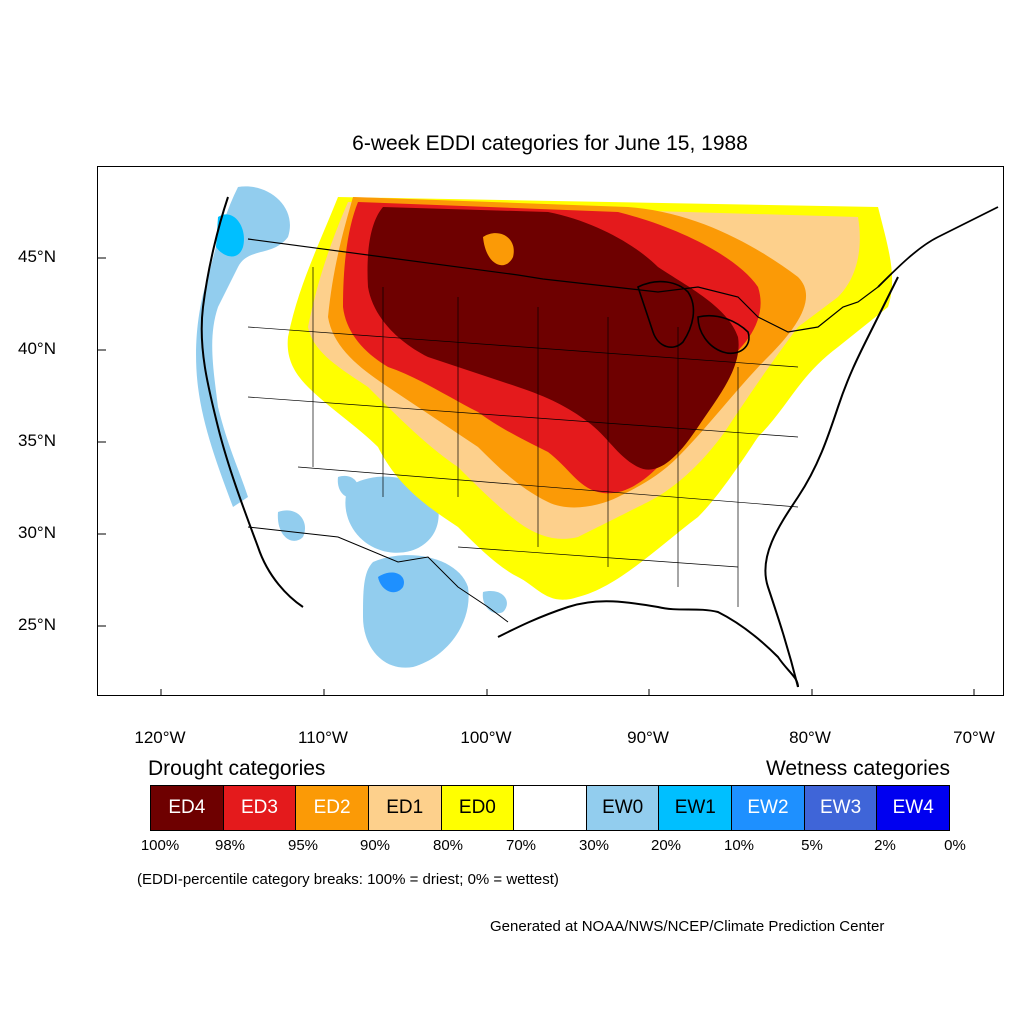 This screenshot has width=1024, height=1024. I want to click on pct-break: 98%, so click(230, 845).